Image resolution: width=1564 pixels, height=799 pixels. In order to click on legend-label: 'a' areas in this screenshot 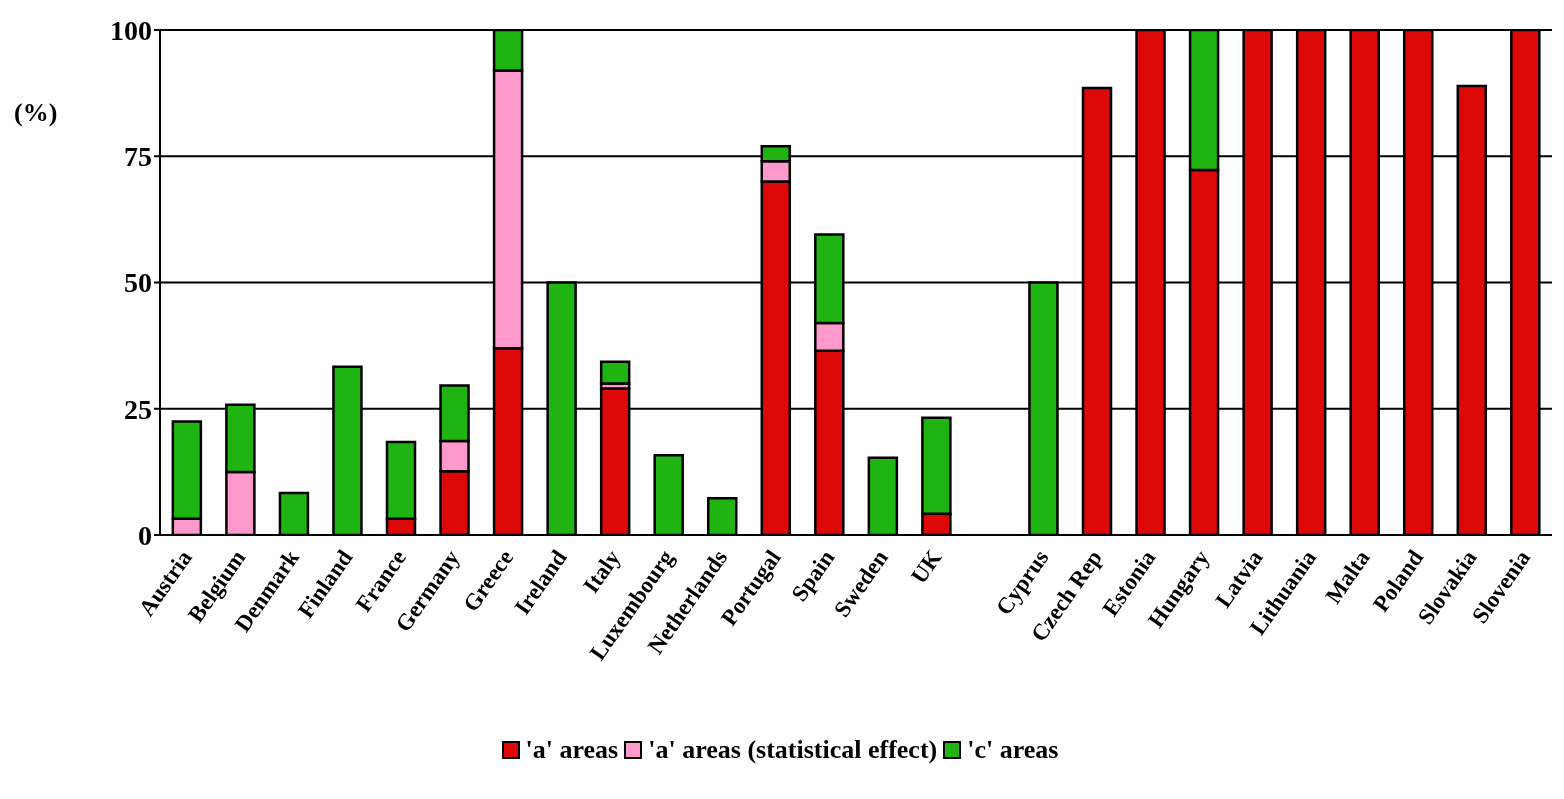, I will do `click(572, 750)`.